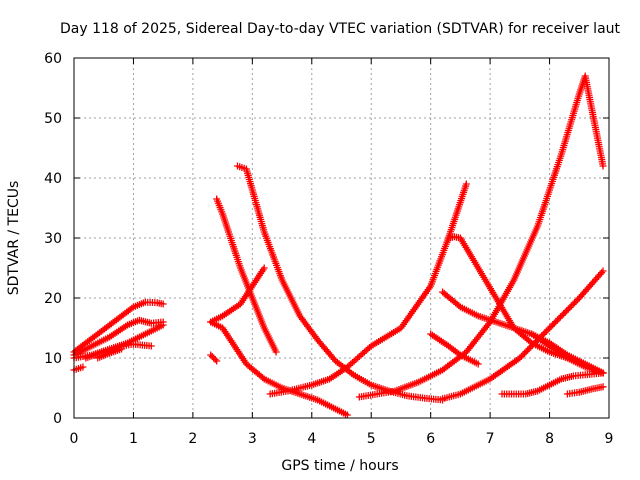  I want to click on x-tick-label: 4, so click(311, 439).